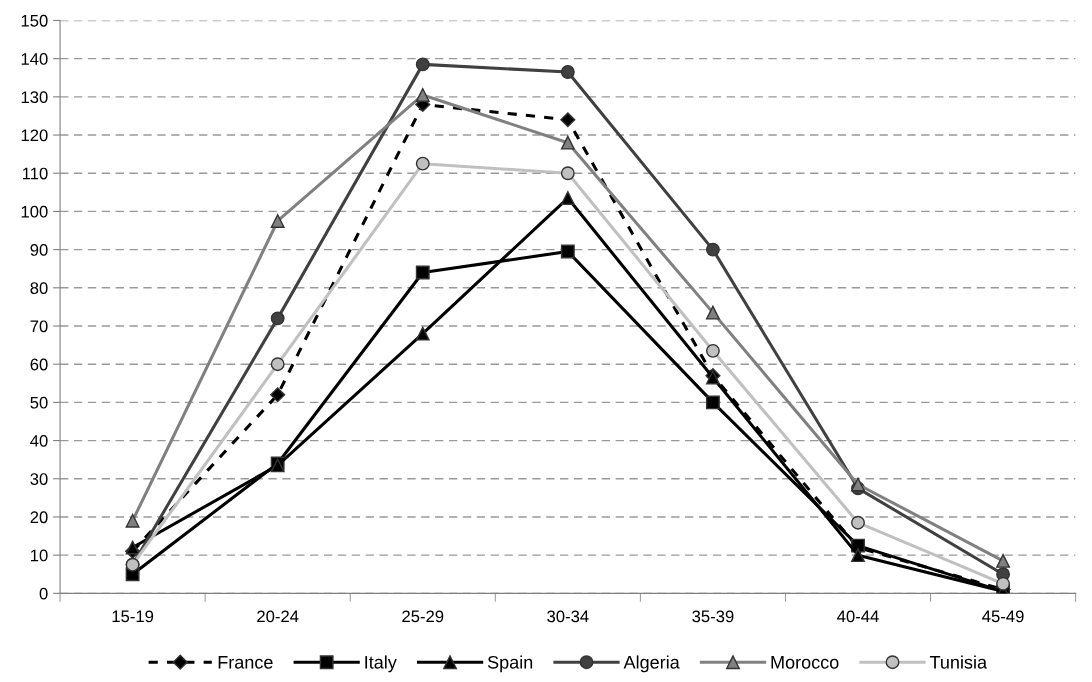 The width and height of the screenshot is (1092, 682). Describe the element at coordinates (34, 211) in the screenshot. I see `y-tick-label: 100` at that location.